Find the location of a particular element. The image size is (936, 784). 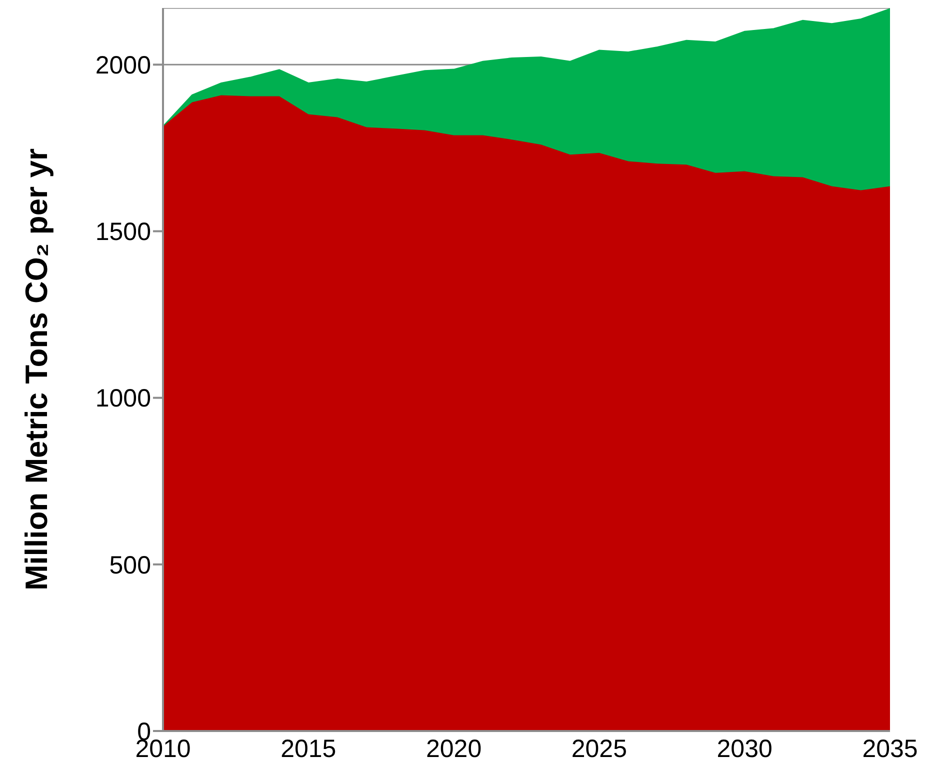

y-tick-label: 1500 is located at coordinates (123, 232).